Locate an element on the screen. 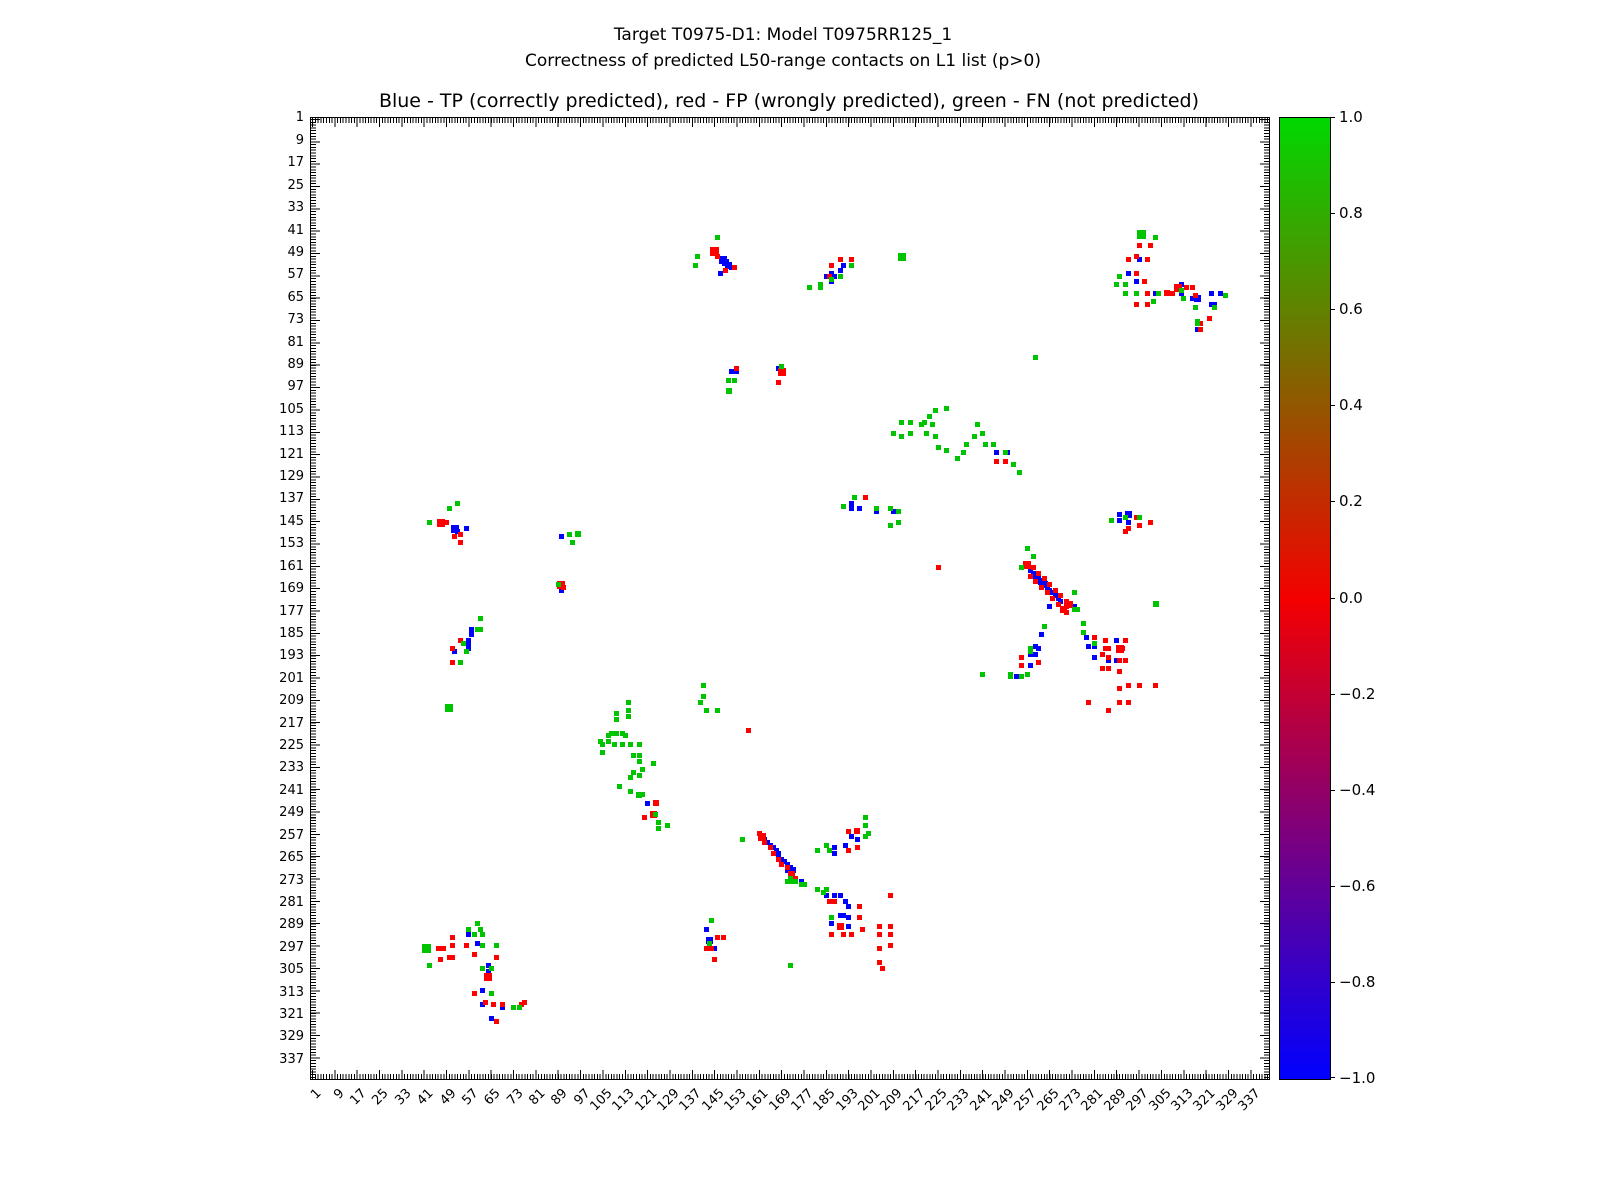 The height and width of the screenshot is (1200, 1600). x-tick-label: 9 is located at coordinates (339, 1094).